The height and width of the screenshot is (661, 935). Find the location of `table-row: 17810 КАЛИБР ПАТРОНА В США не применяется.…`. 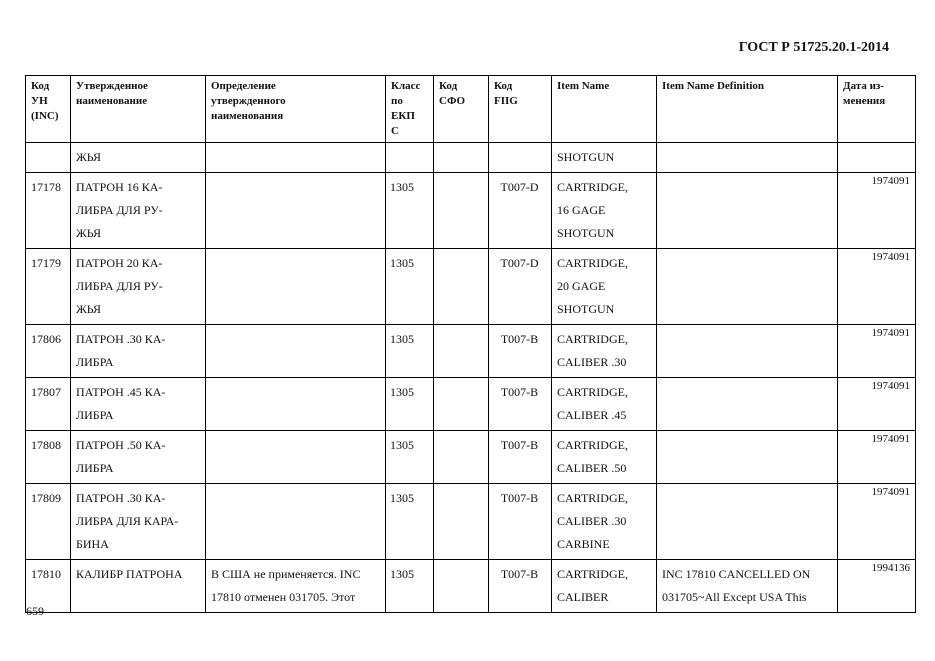

table-row: 17810 КАЛИБР ПАТРОНА В США не применяется.… is located at coordinates (470, 586).